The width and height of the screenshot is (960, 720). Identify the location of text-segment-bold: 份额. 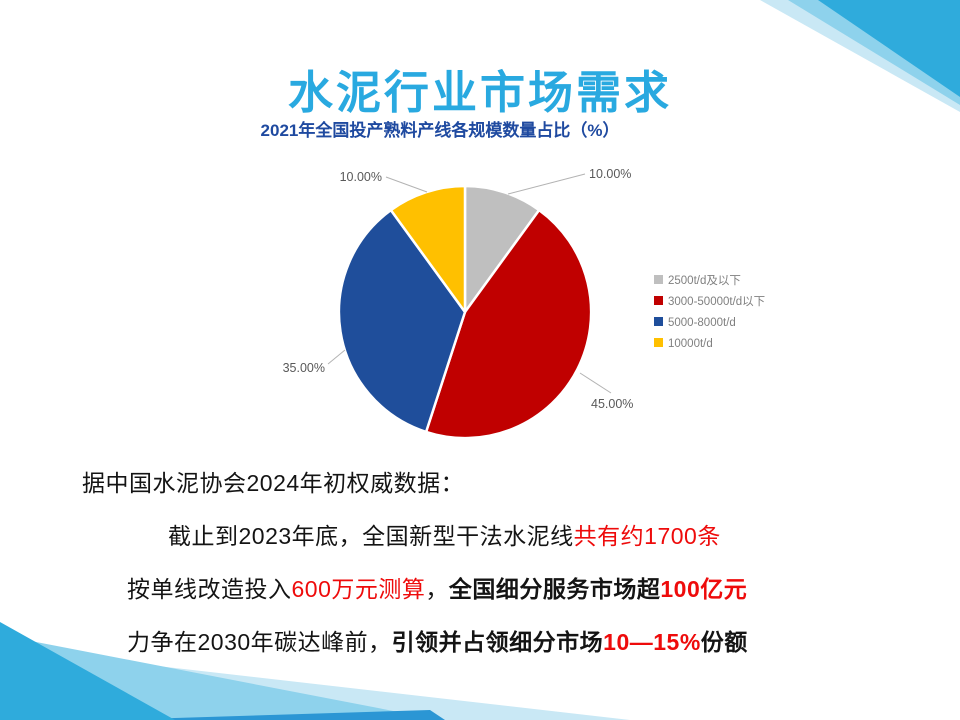
(724, 642).